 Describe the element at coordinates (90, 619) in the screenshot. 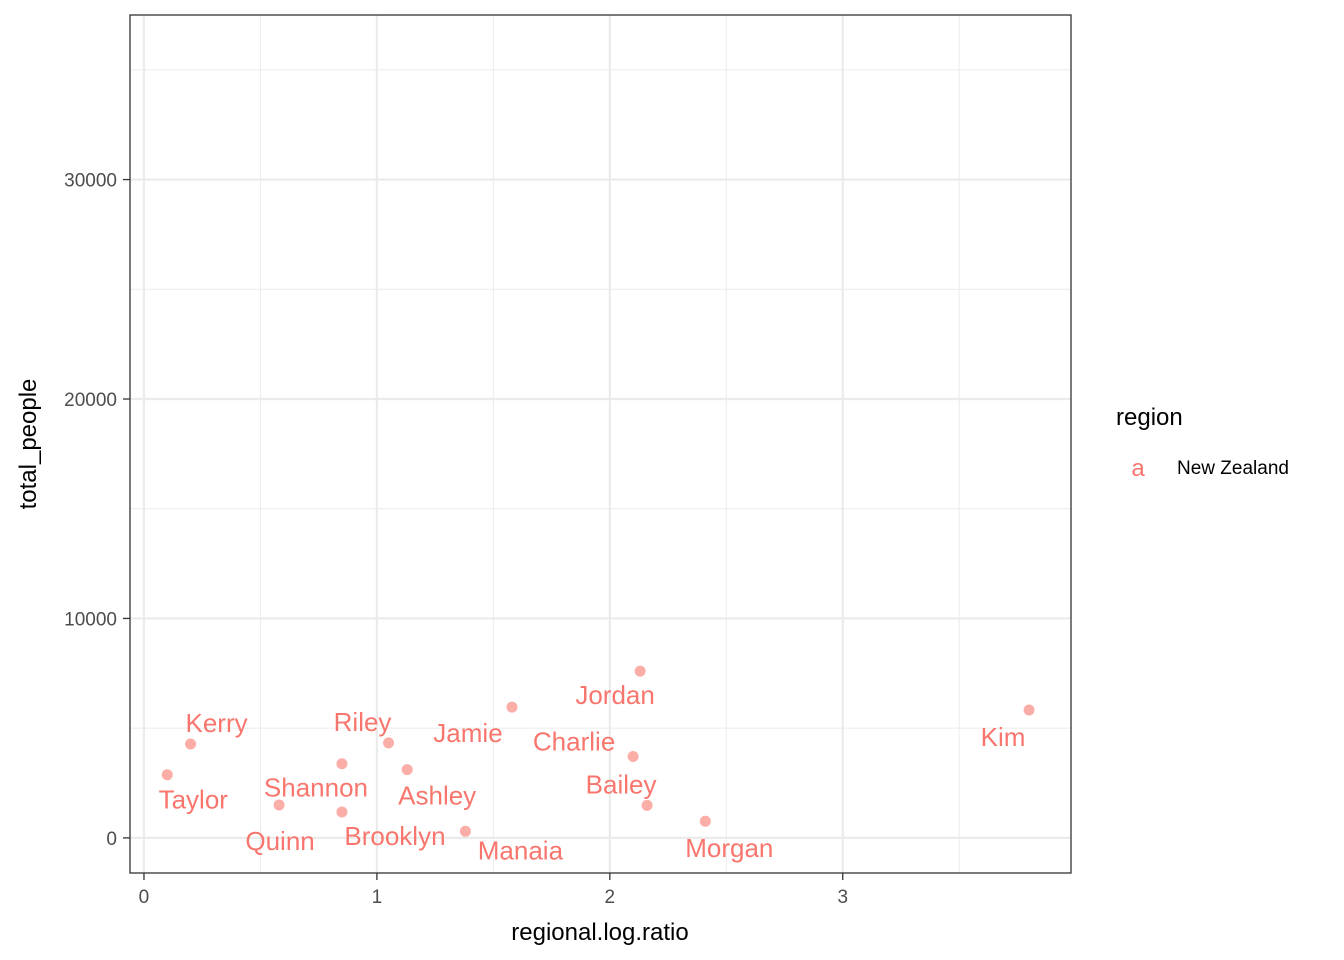

I see `y-tick-label: 10000` at that location.